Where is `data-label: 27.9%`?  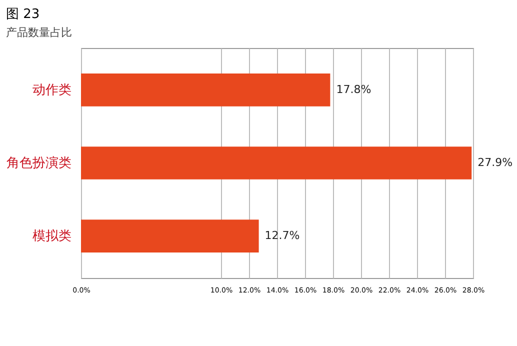 data-label: 27.9% is located at coordinates (495, 162).